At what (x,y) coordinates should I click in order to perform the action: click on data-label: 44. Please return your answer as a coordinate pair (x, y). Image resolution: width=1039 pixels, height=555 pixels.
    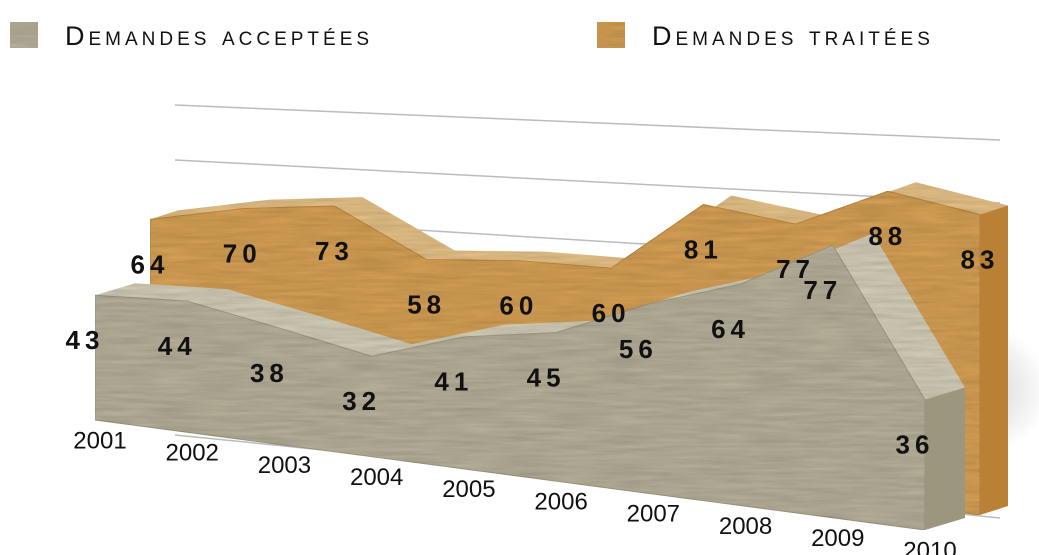
    Looking at the image, I should click on (177, 346).